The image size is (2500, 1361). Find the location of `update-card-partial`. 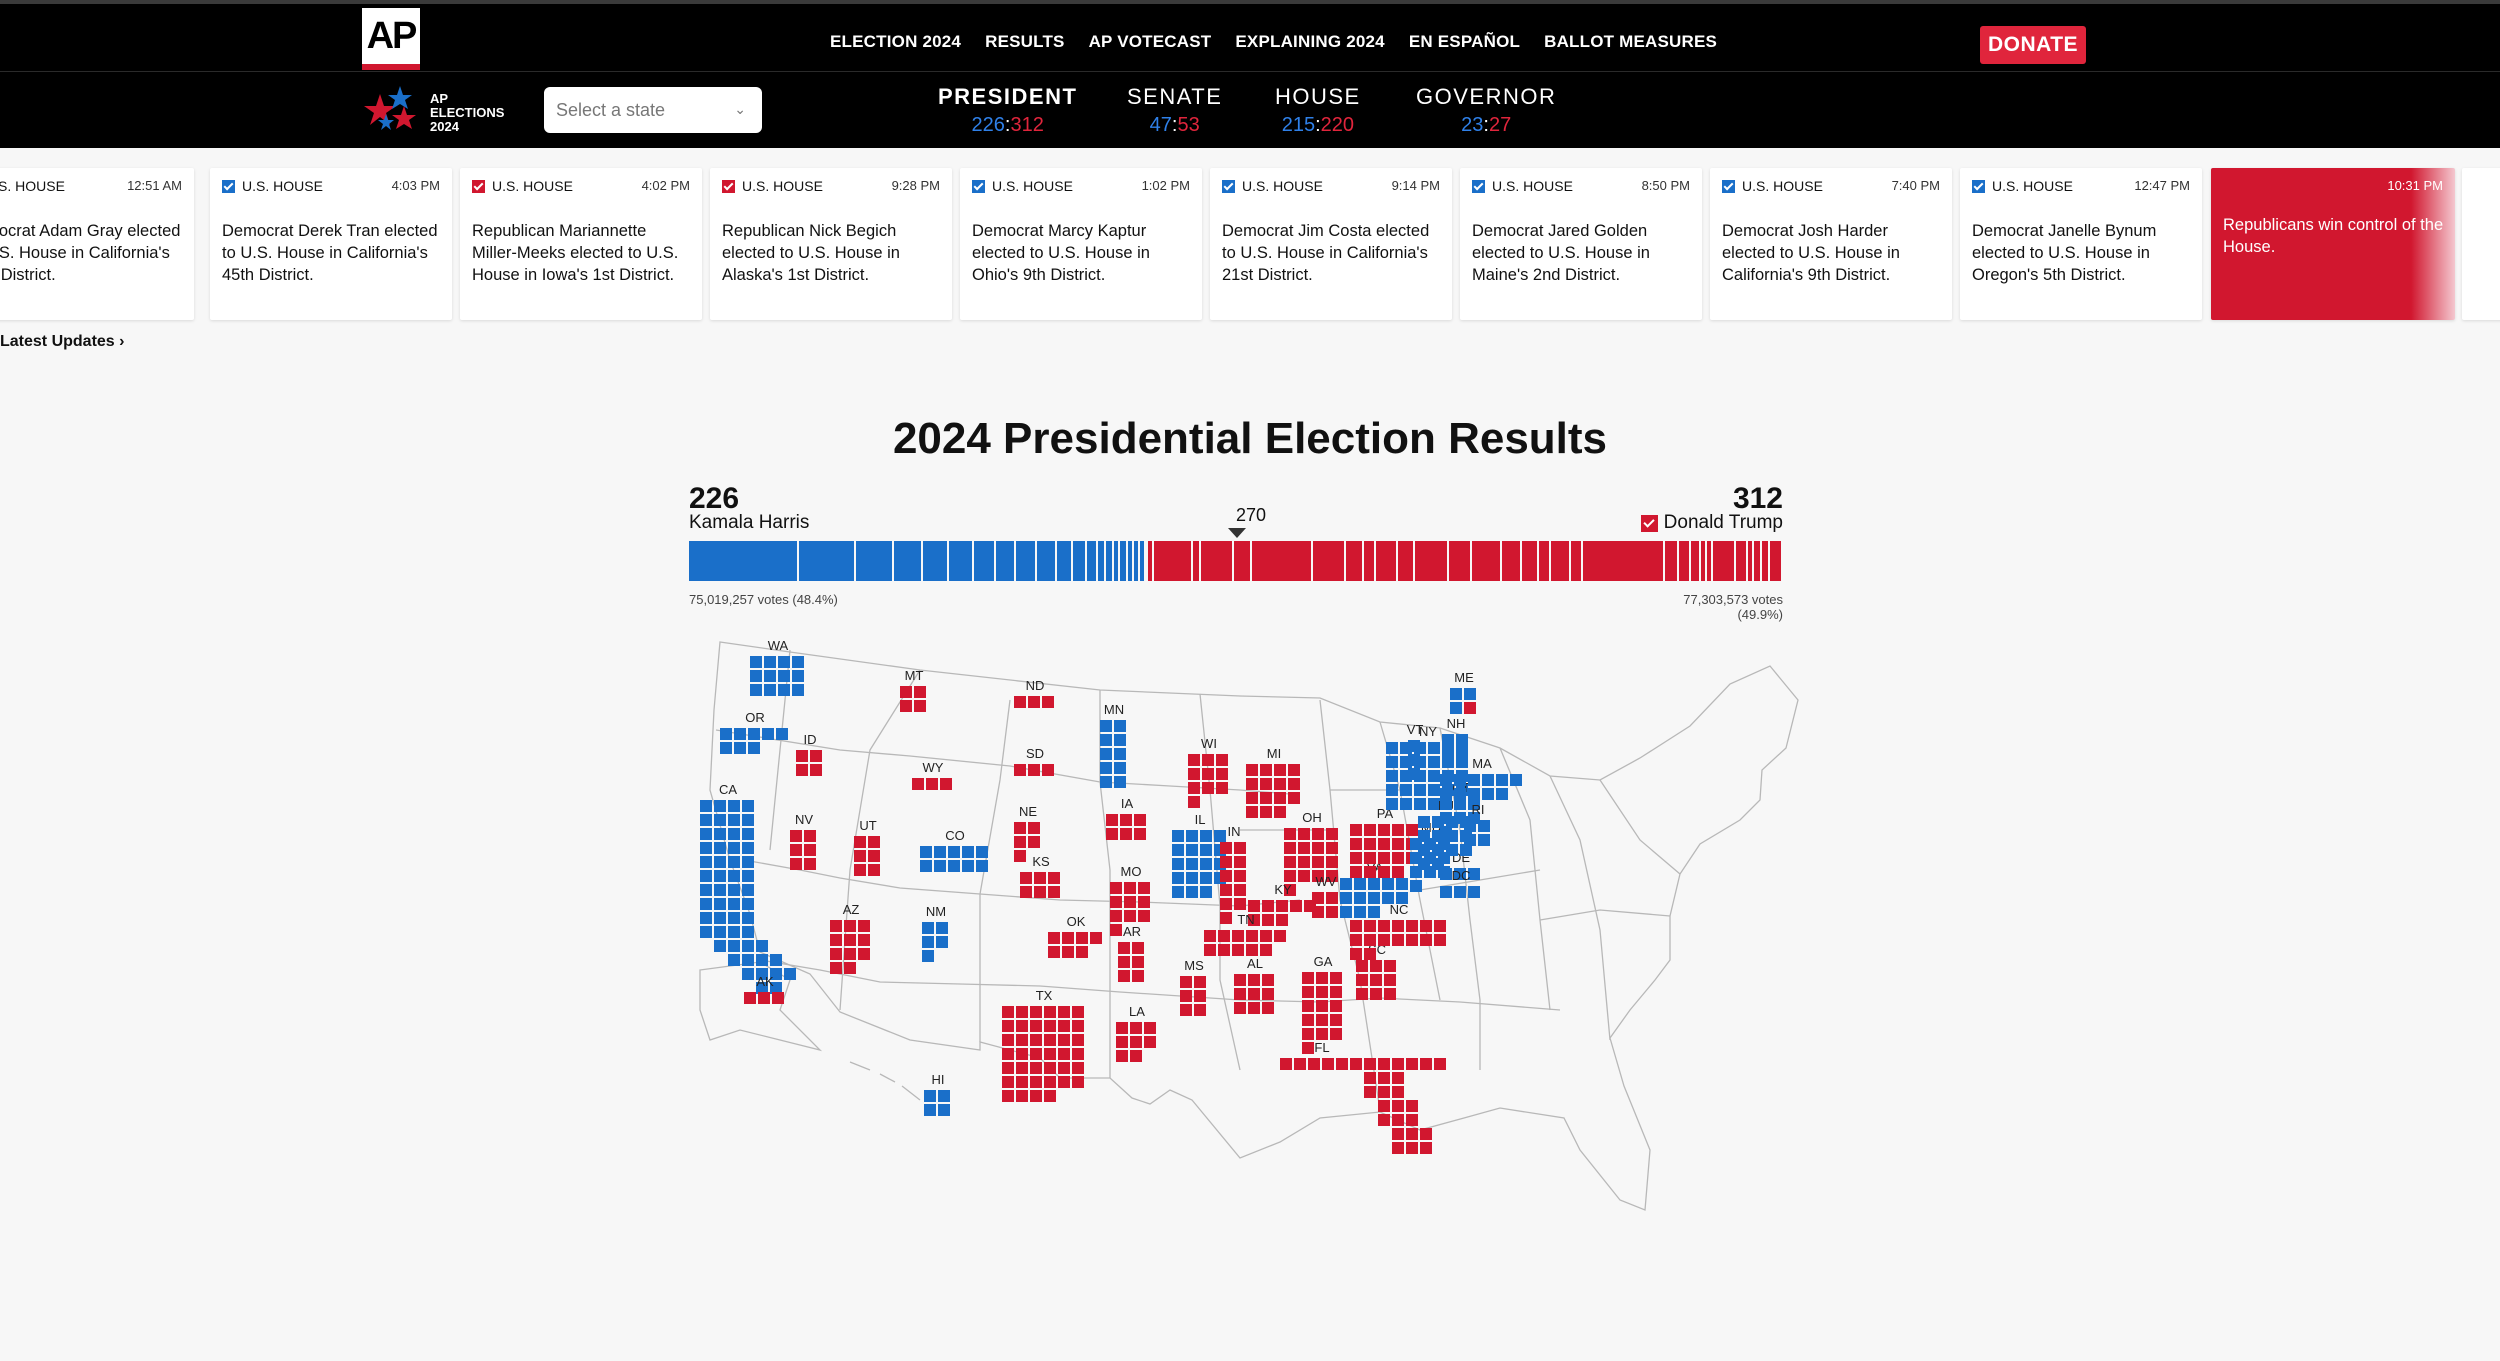

update-card-partial is located at coordinates (2481, 244).